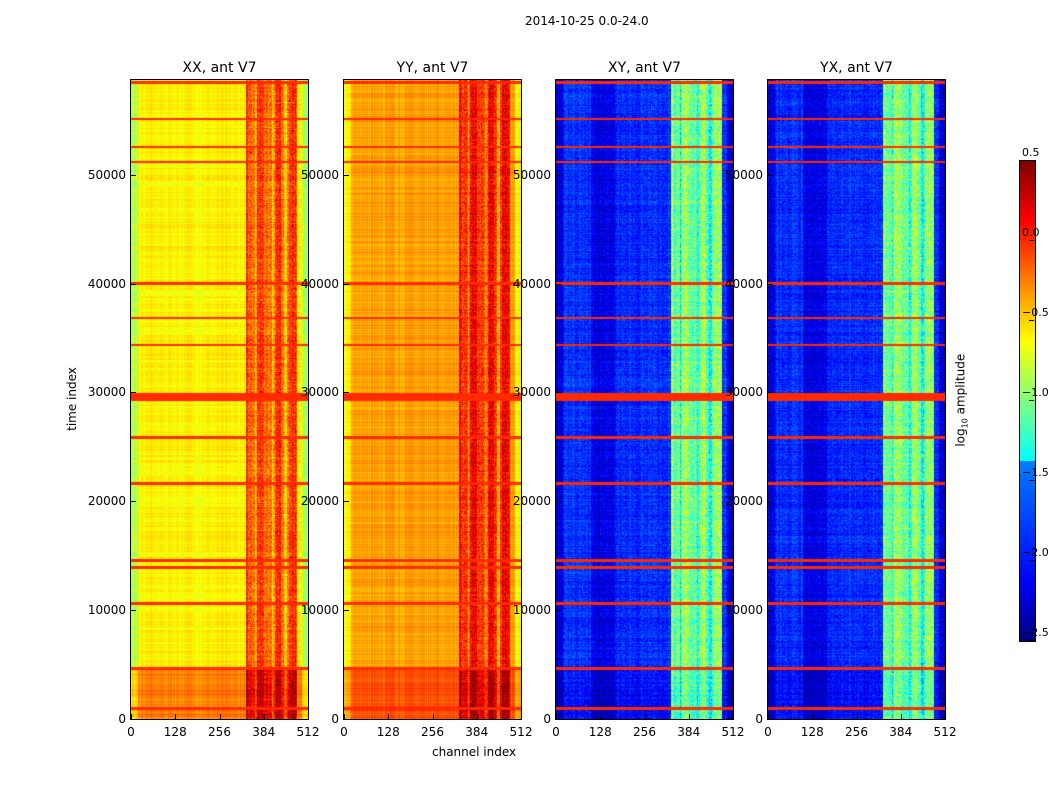 The height and width of the screenshot is (800, 1050). I want to click on colorbar, so click(1027, 401).